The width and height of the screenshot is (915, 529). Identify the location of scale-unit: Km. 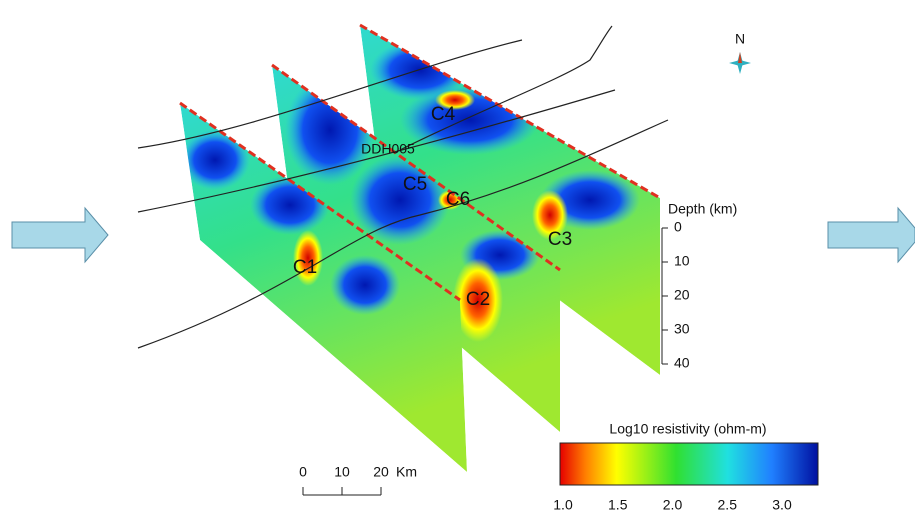
(406, 472).